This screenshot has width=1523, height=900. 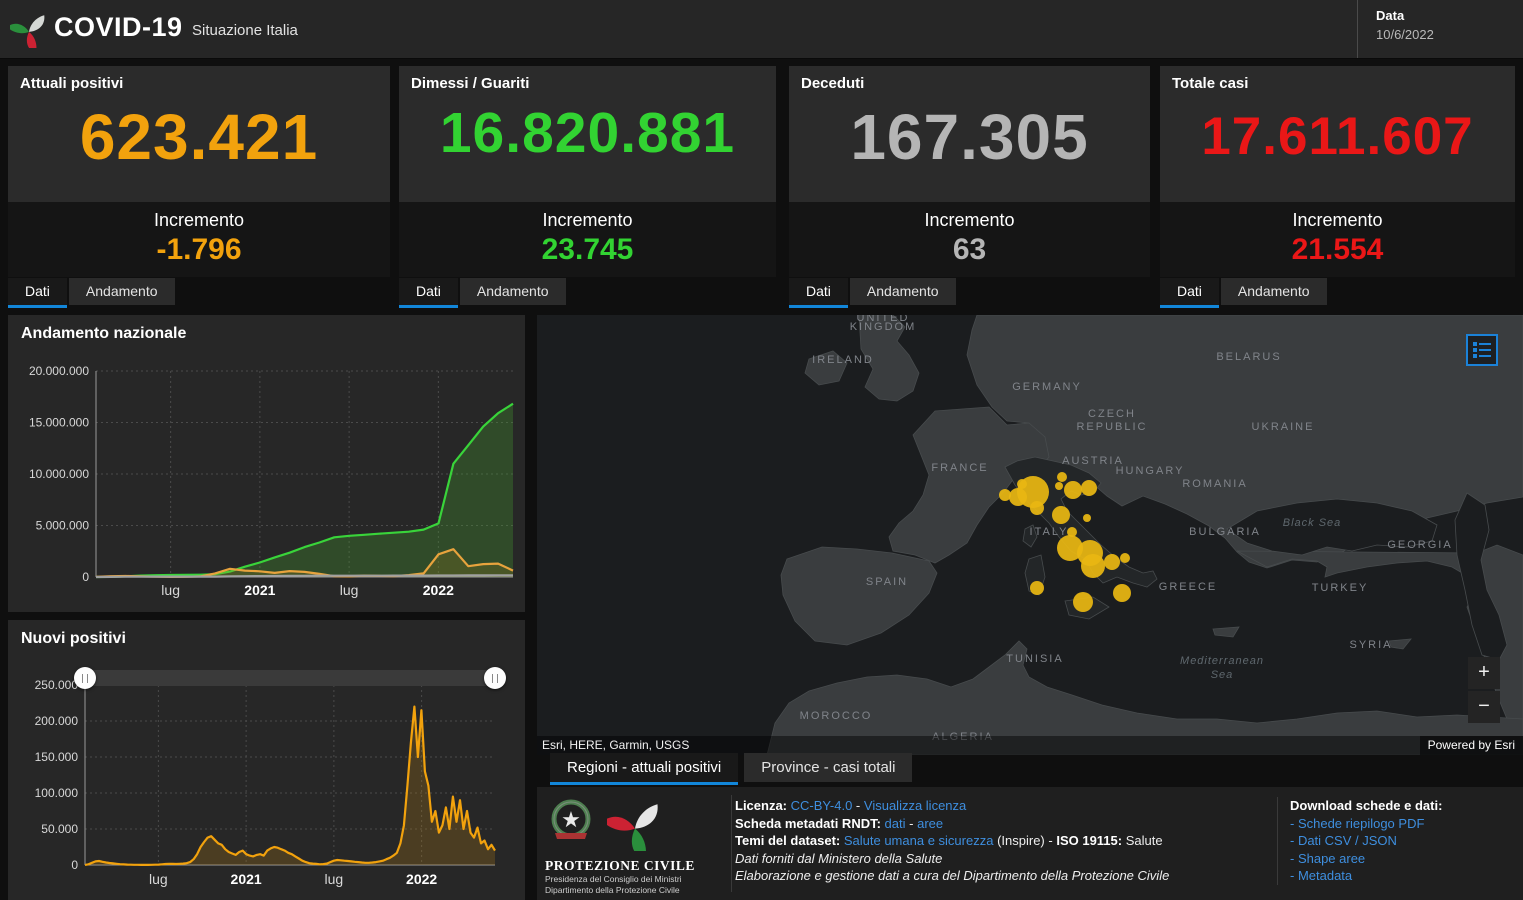 What do you see at coordinates (959, 468) in the screenshot?
I see `country-label: FRANCE` at bounding box center [959, 468].